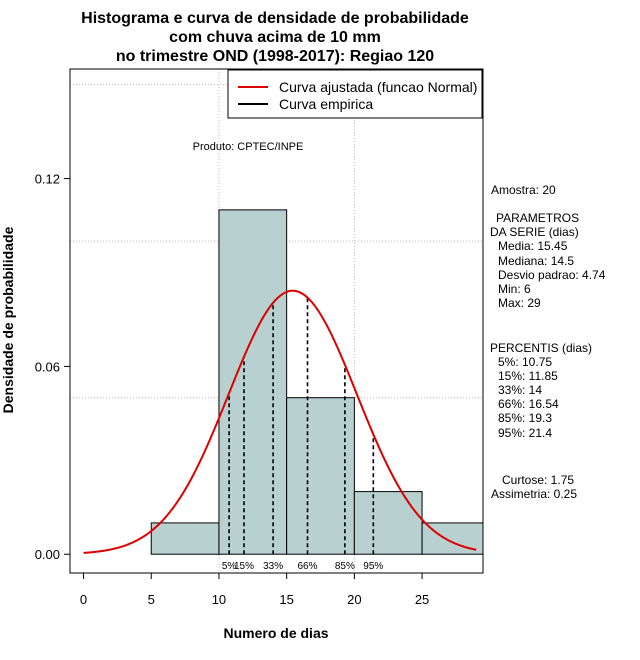 Image resolution: width=640 pixels, height=660 pixels. What do you see at coordinates (47, 366) in the screenshot?
I see `y-tick-label-1: 0.06` at bounding box center [47, 366].